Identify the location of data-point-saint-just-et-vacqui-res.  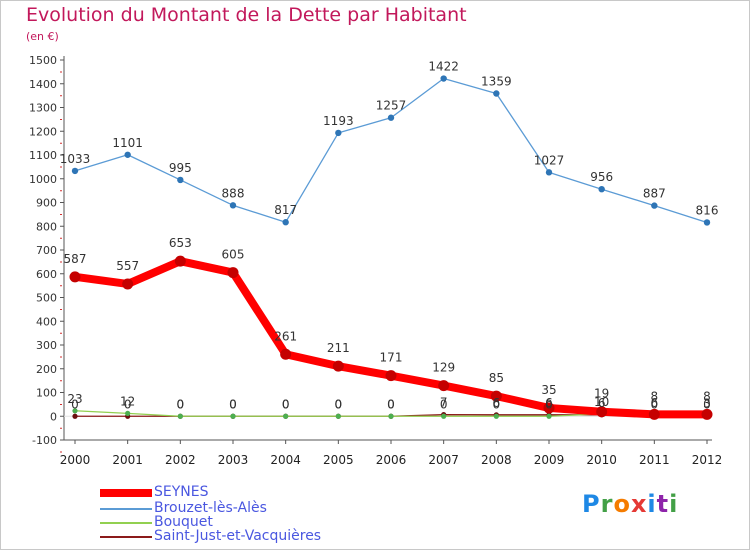
(75, 416).